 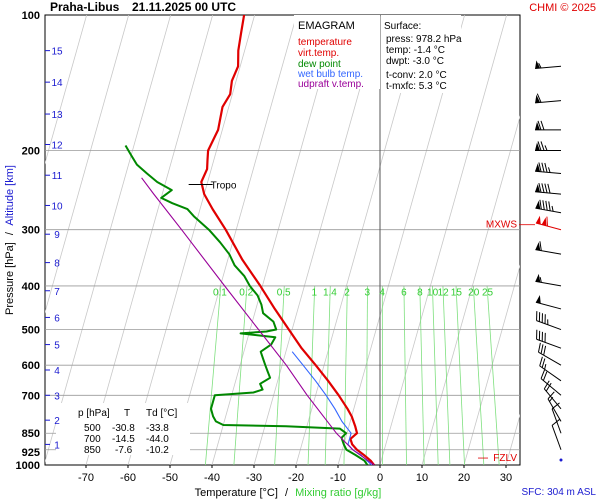 I want to click on temperature-tick--70: -70, so click(x=86, y=478).